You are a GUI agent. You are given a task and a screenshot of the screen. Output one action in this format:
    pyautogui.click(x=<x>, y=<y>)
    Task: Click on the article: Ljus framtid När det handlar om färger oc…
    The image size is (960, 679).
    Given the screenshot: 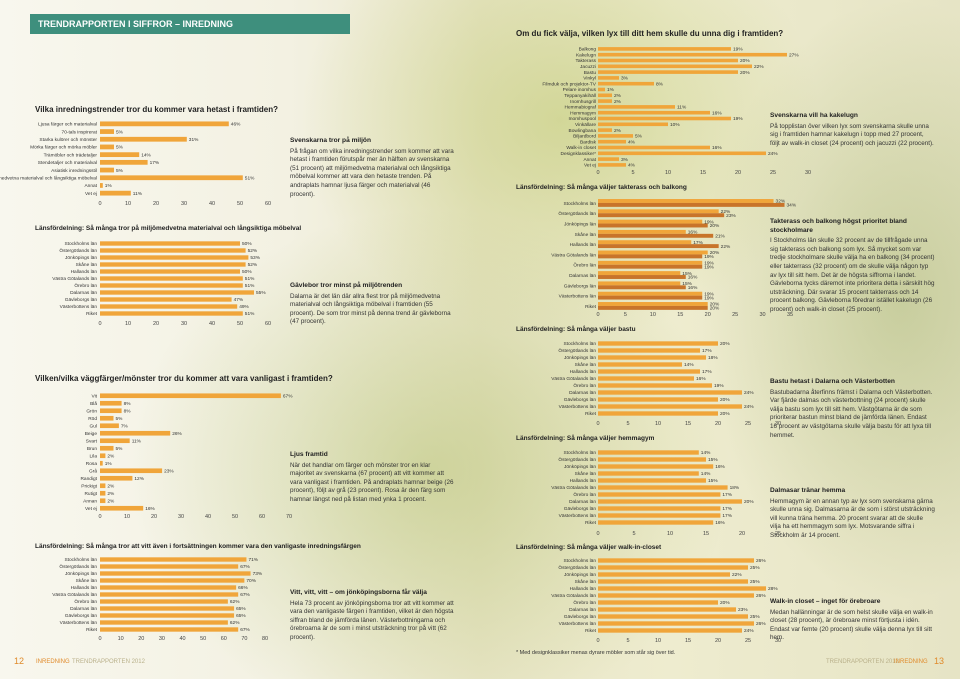 What is the action you would take?
    pyautogui.click(x=372, y=478)
    